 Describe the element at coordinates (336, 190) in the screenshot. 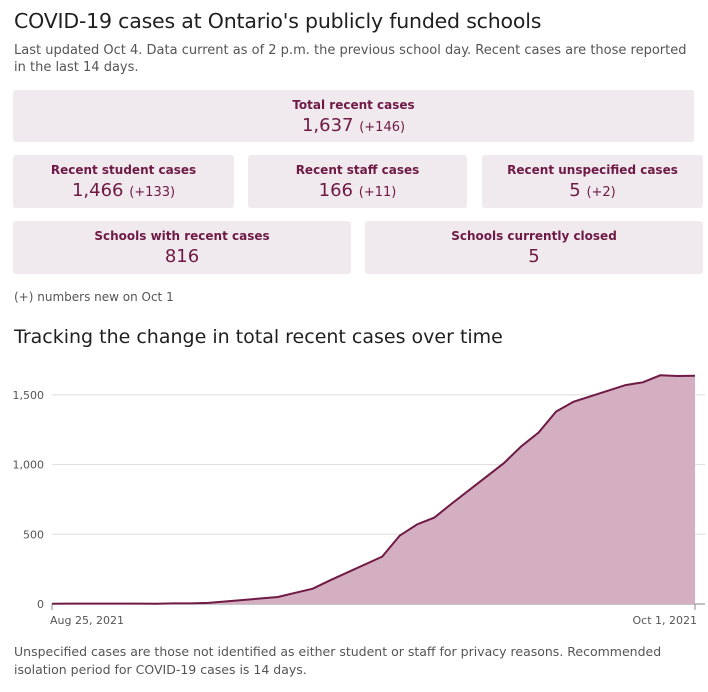

I see `card-number: 166` at that location.